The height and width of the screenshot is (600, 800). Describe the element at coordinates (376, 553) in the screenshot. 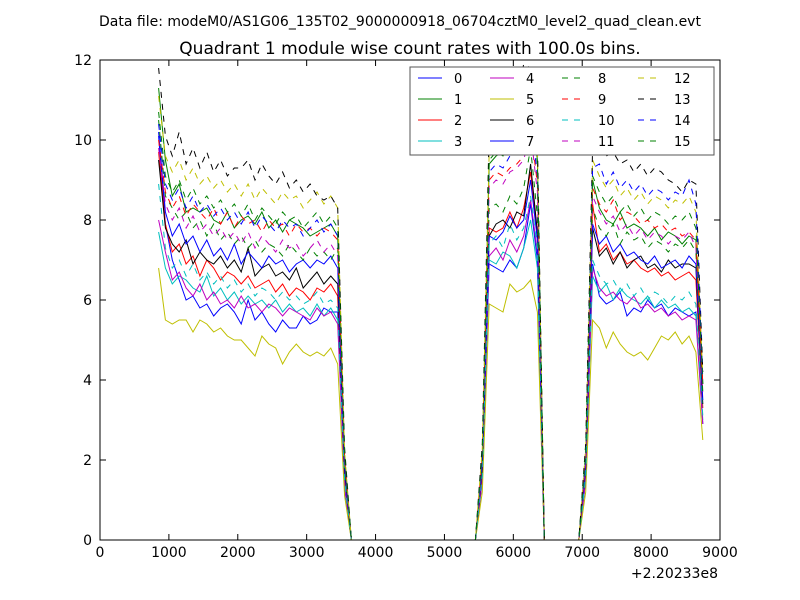

I see `x-tick-label: 4000` at that location.